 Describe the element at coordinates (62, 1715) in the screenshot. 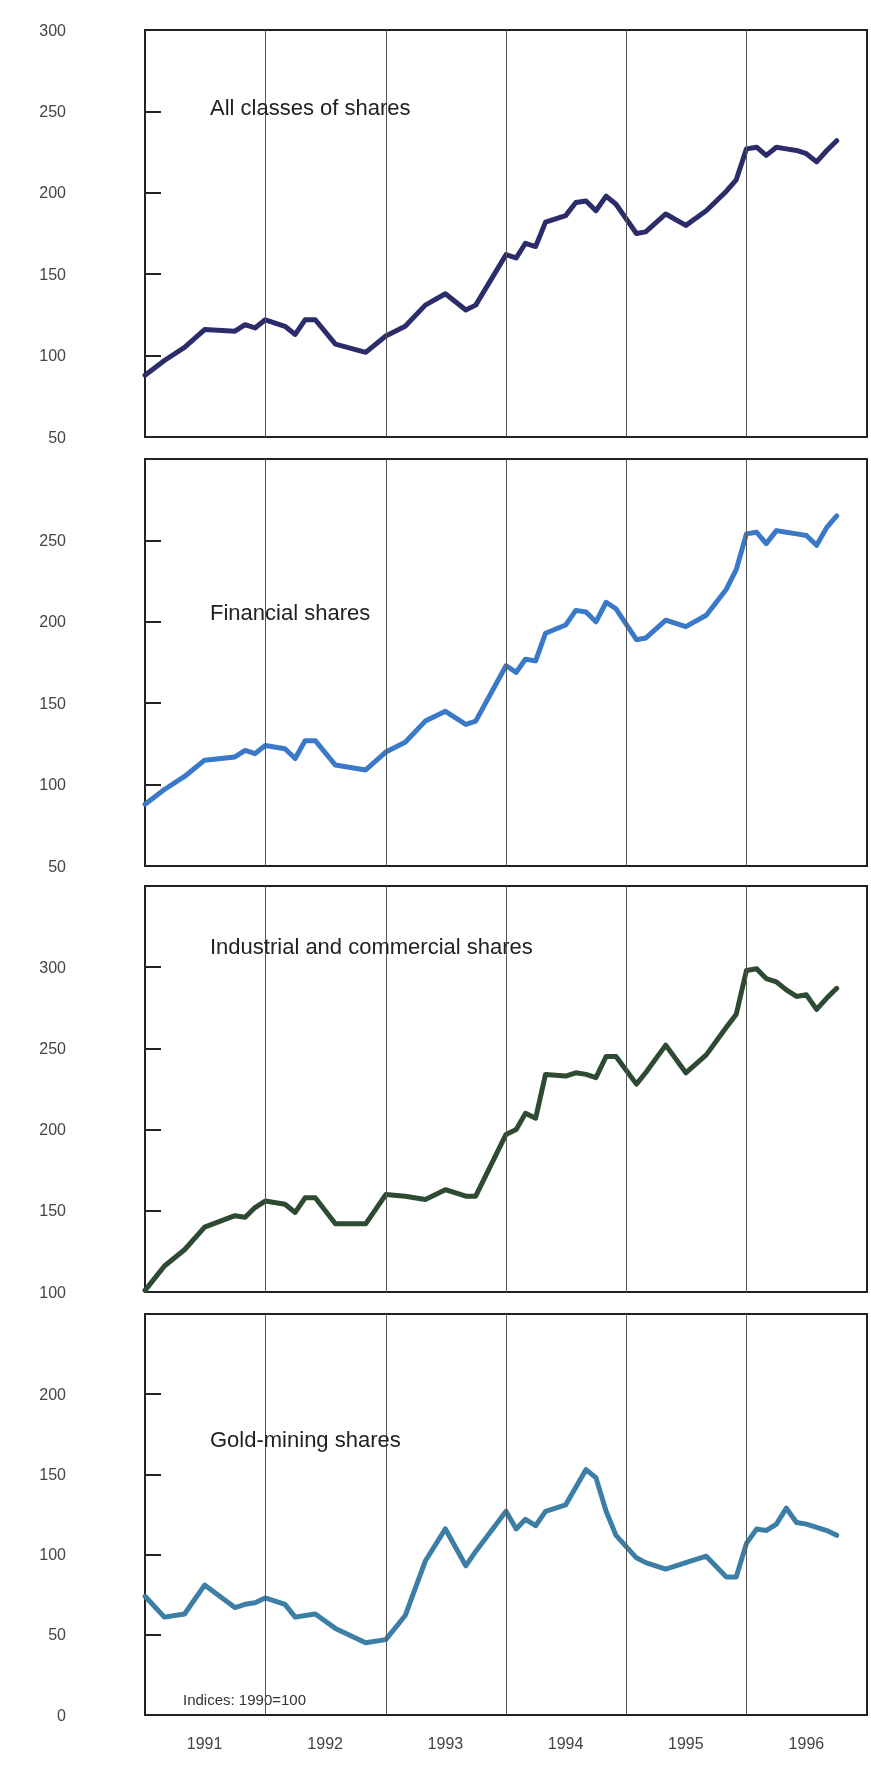

I see `y-tick-label: 0` at that location.